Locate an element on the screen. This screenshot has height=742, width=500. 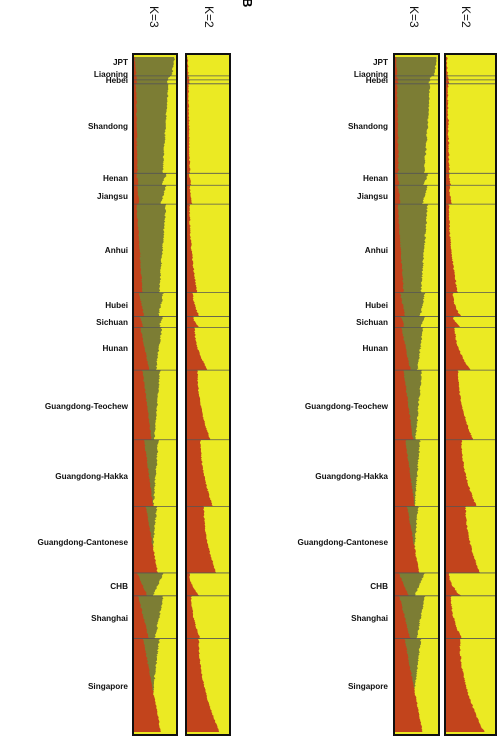
panel-letter: B is located at coordinates (247, 4).